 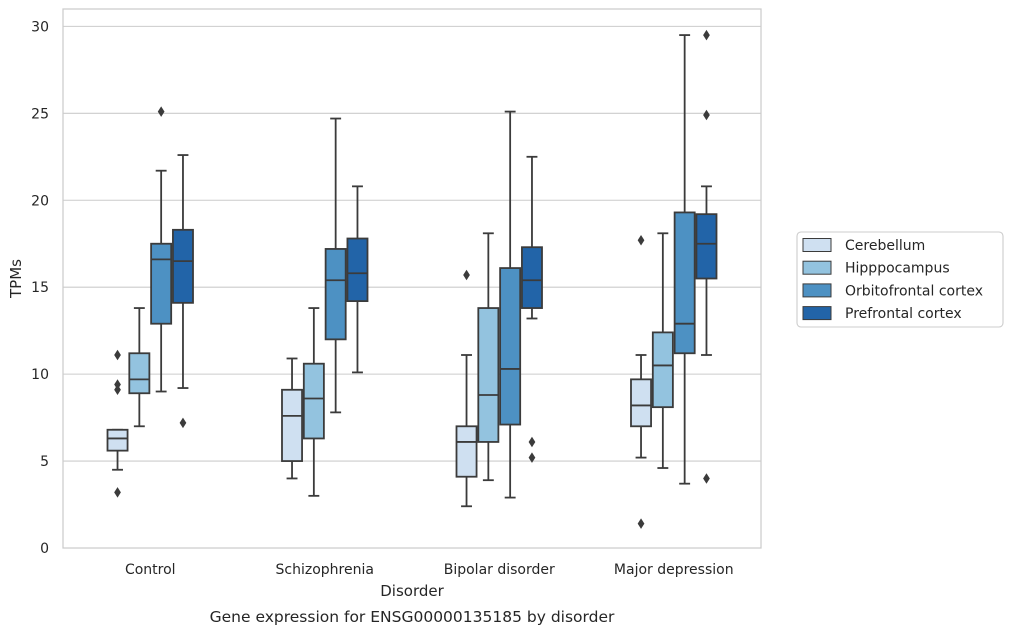 I want to click on y-tick-label: 25, so click(x=40, y=114).